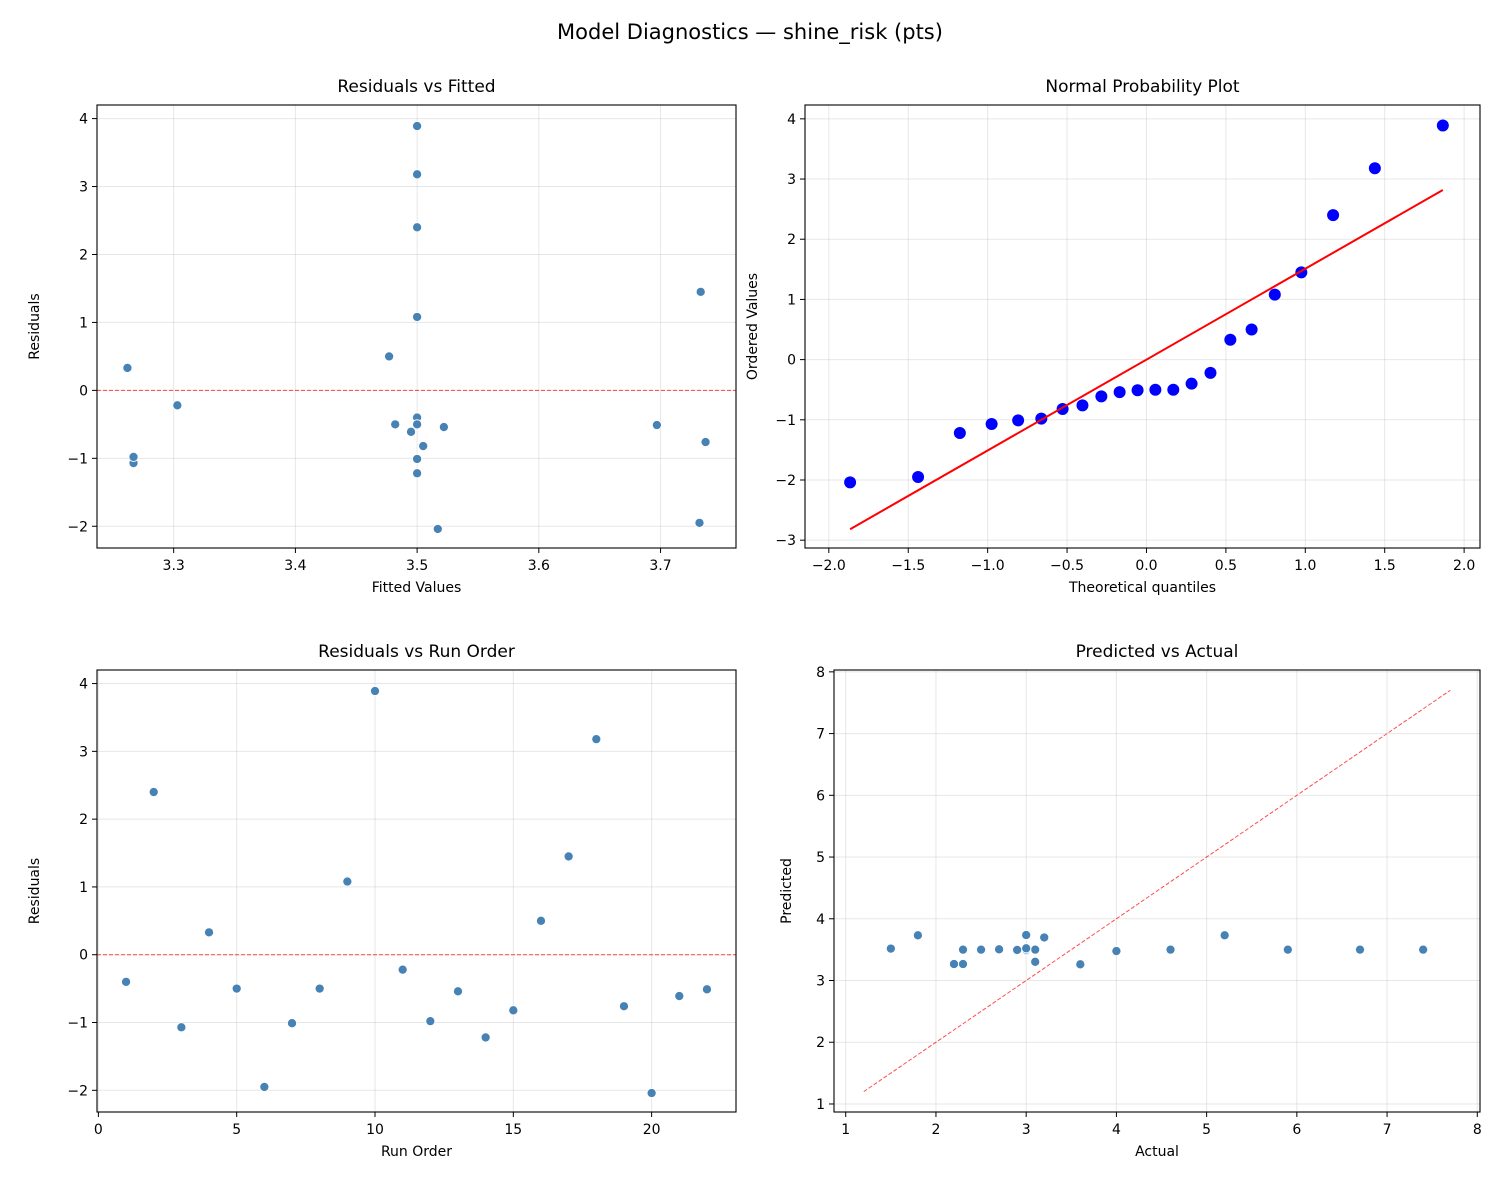 This screenshot has width=1500, height=1200. Describe the element at coordinates (375, 1130) in the screenshot. I see `x-tick-label: 10` at that location.